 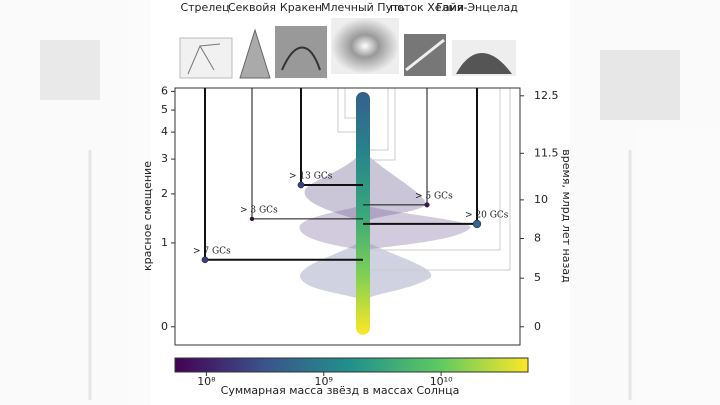 What do you see at coordinates (566, 216) in the screenshot?
I see `y2-axis-title: время, млрд лет назад` at bounding box center [566, 216].